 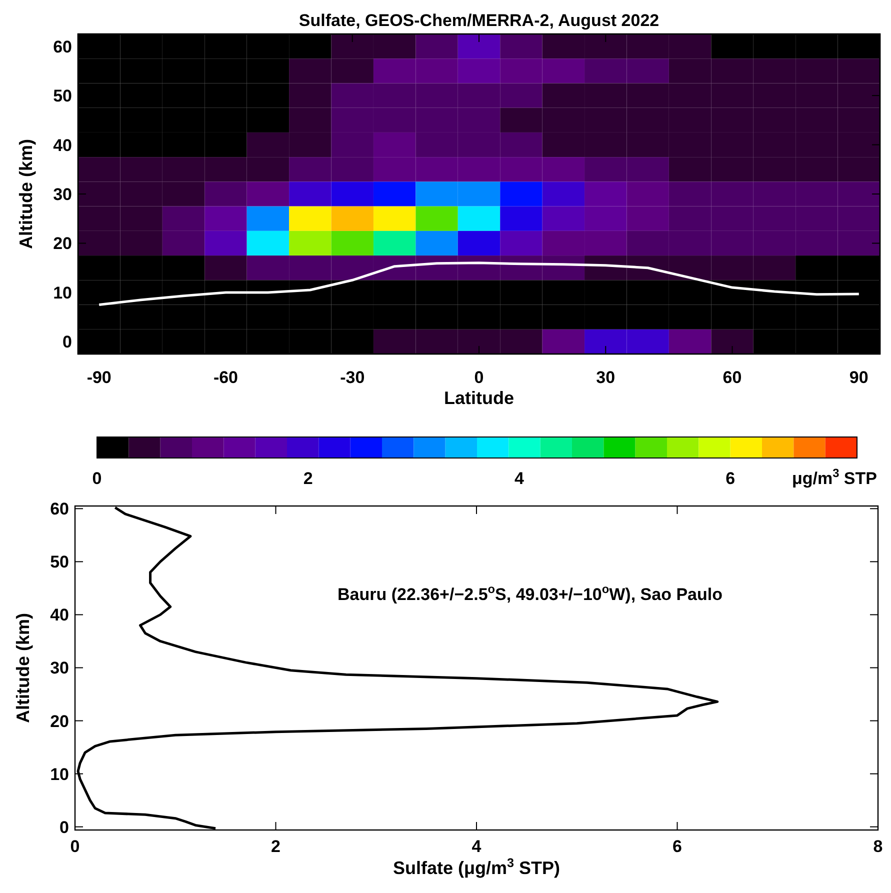 I want to click on x-tick-label: -60, so click(x=225, y=377).